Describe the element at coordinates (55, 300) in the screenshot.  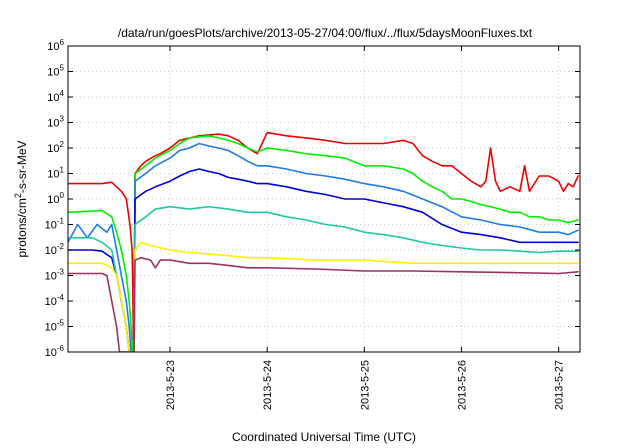
I see `y-tick-label: 10⁻⁴` at that location.